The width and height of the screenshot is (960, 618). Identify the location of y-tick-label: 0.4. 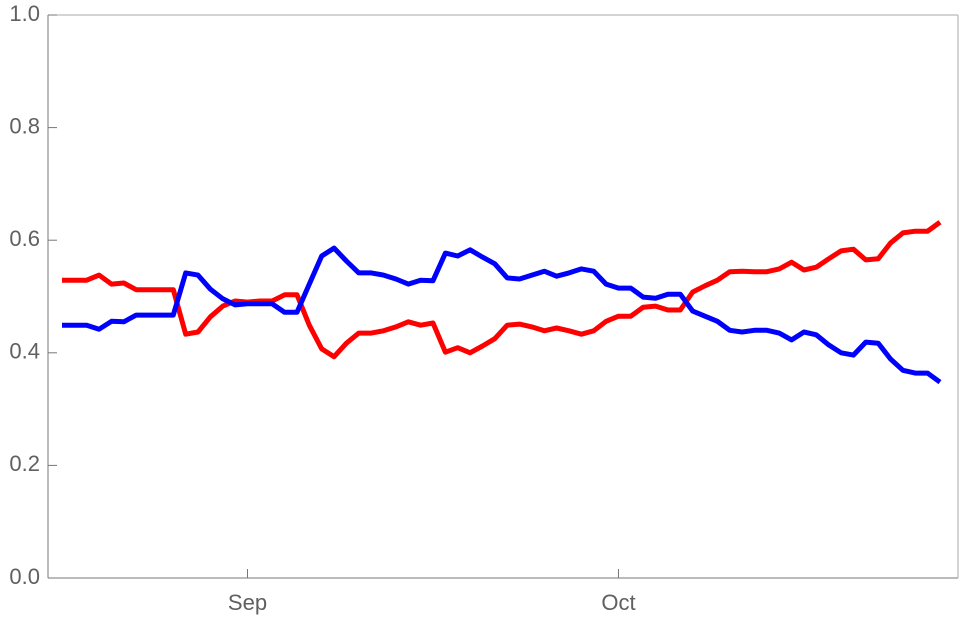
(24, 351).